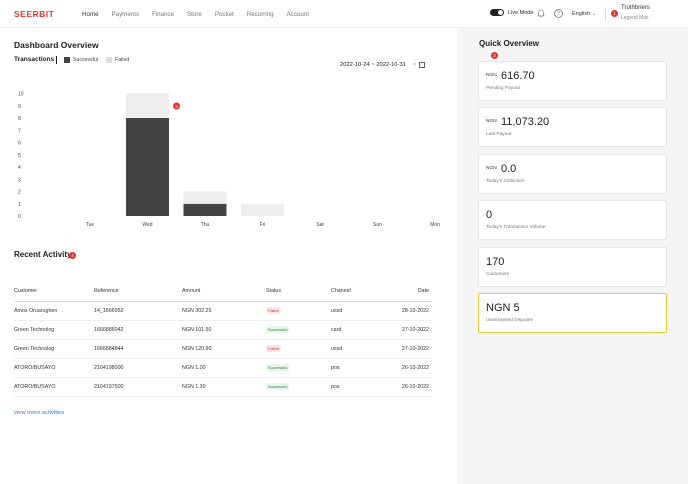  What do you see at coordinates (138, 311) in the screenshot?
I see `cell-reference: 14_1666952` at bounding box center [138, 311].